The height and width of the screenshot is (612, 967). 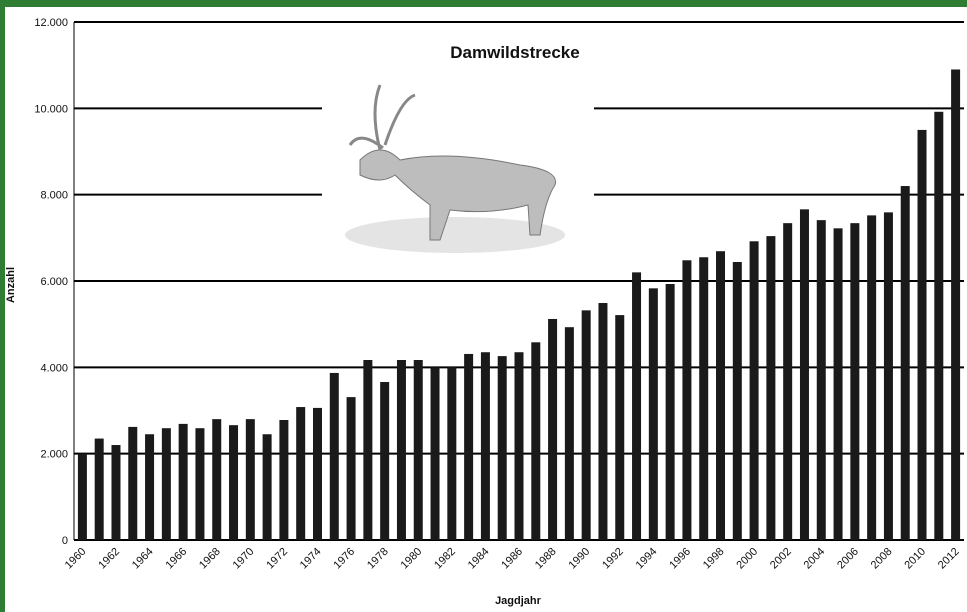 What do you see at coordinates (518, 601) in the screenshot?
I see `x-axis-label: Jagdjahr` at bounding box center [518, 601].